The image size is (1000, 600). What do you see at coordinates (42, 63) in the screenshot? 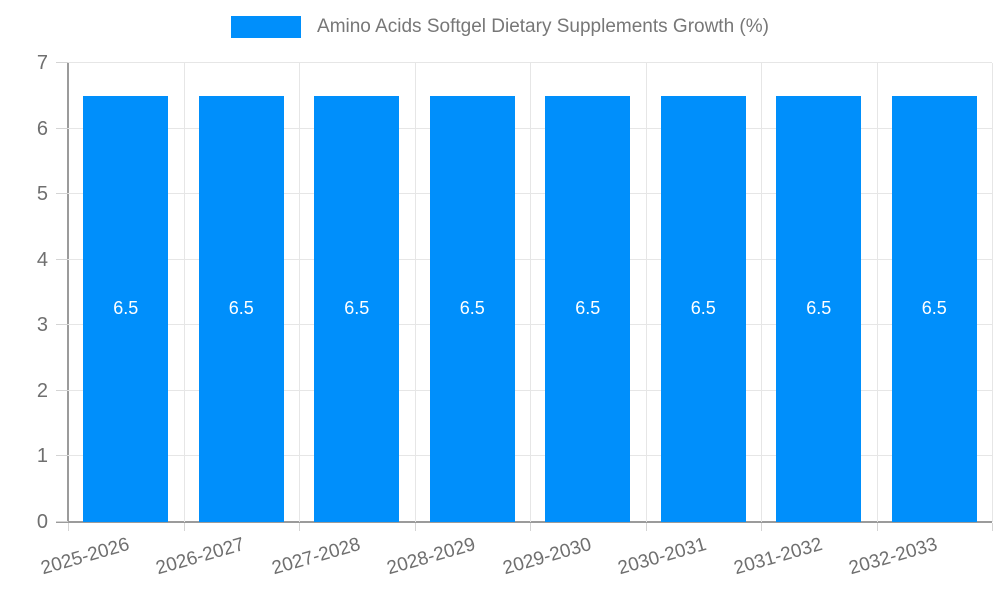
I see `y-axis-label: 7` at bounding box center [42, 63].